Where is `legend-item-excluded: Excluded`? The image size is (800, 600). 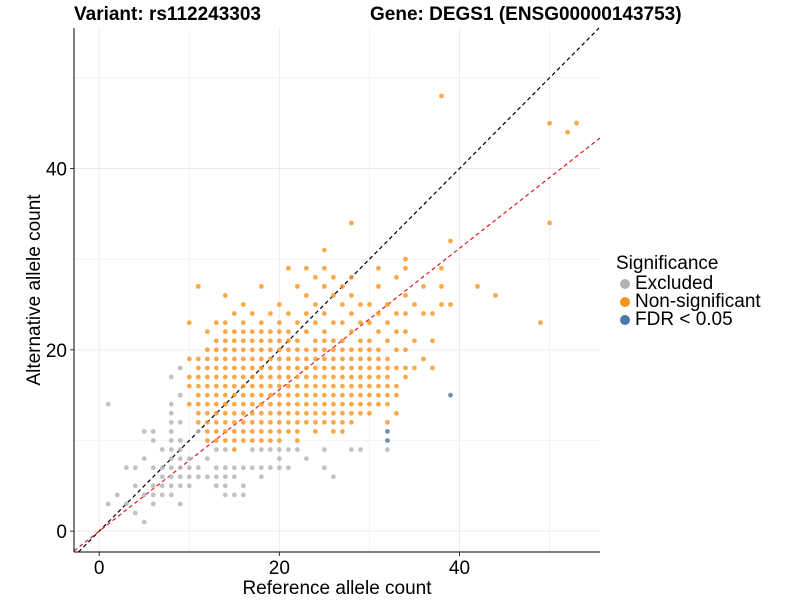 legend-item-excluded: Excluded is located at coordinates (688, 283).